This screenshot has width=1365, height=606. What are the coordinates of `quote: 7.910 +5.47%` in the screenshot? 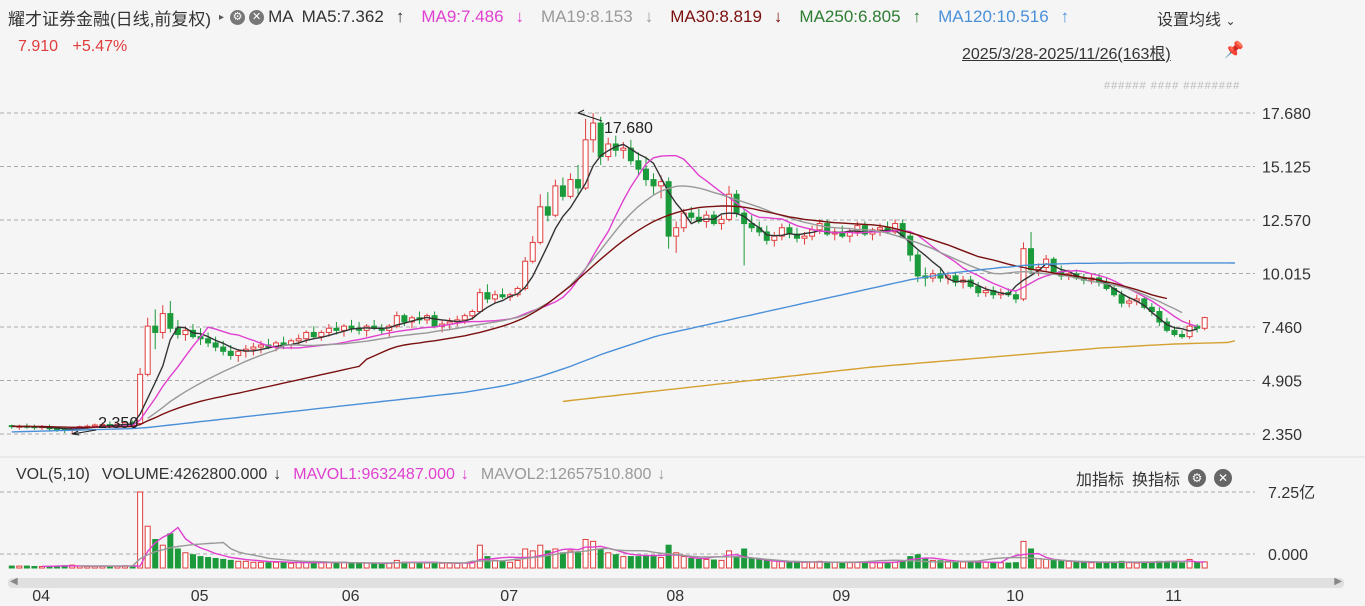 It's located at (77, 47).